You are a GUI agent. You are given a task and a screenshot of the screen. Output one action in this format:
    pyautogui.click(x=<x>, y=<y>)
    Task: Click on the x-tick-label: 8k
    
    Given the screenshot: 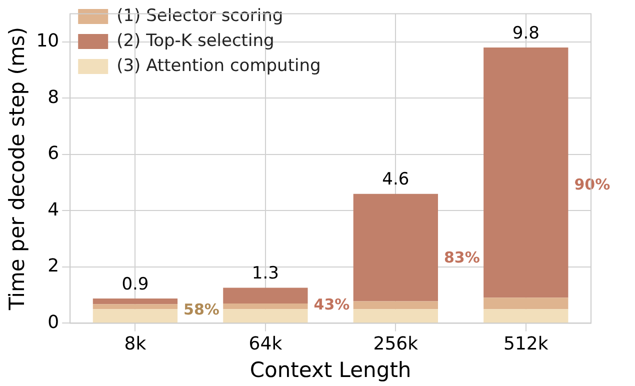 What is the action you would take?
    pyautogui.click(x=135, y=344)
    